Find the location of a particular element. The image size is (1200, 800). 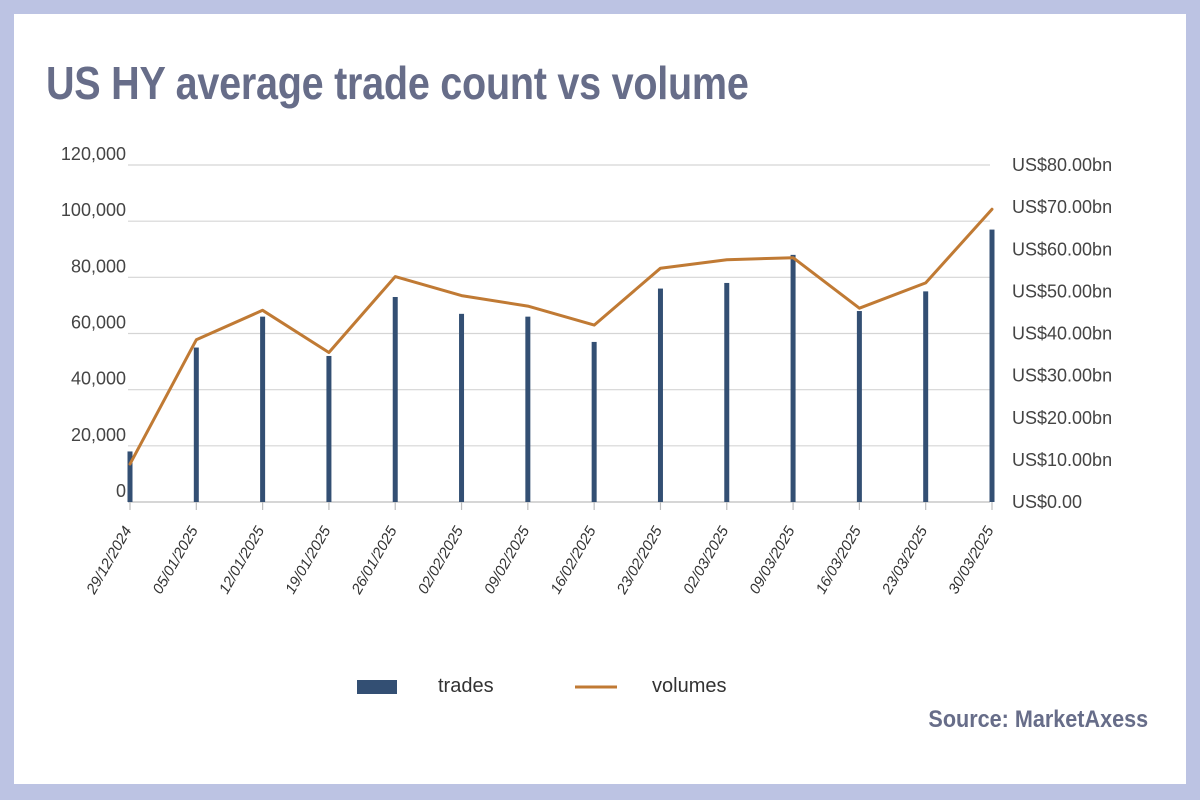

x-tick-label: 23/03/2025 is located at coordinates (904, 560).